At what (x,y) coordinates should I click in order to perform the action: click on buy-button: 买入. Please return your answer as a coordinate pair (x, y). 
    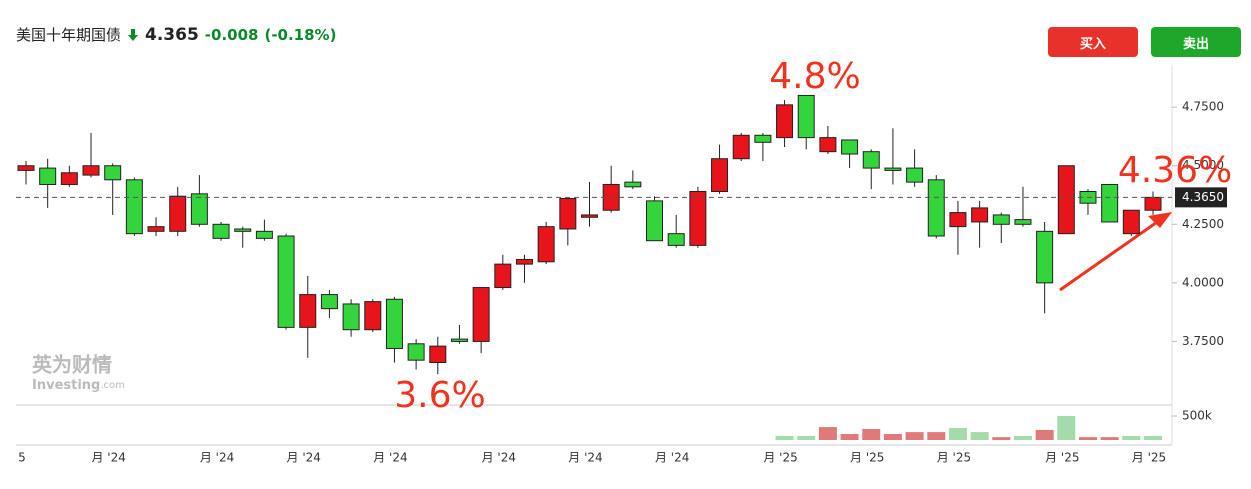
    Looking at the image, I should click on (1093, 42).